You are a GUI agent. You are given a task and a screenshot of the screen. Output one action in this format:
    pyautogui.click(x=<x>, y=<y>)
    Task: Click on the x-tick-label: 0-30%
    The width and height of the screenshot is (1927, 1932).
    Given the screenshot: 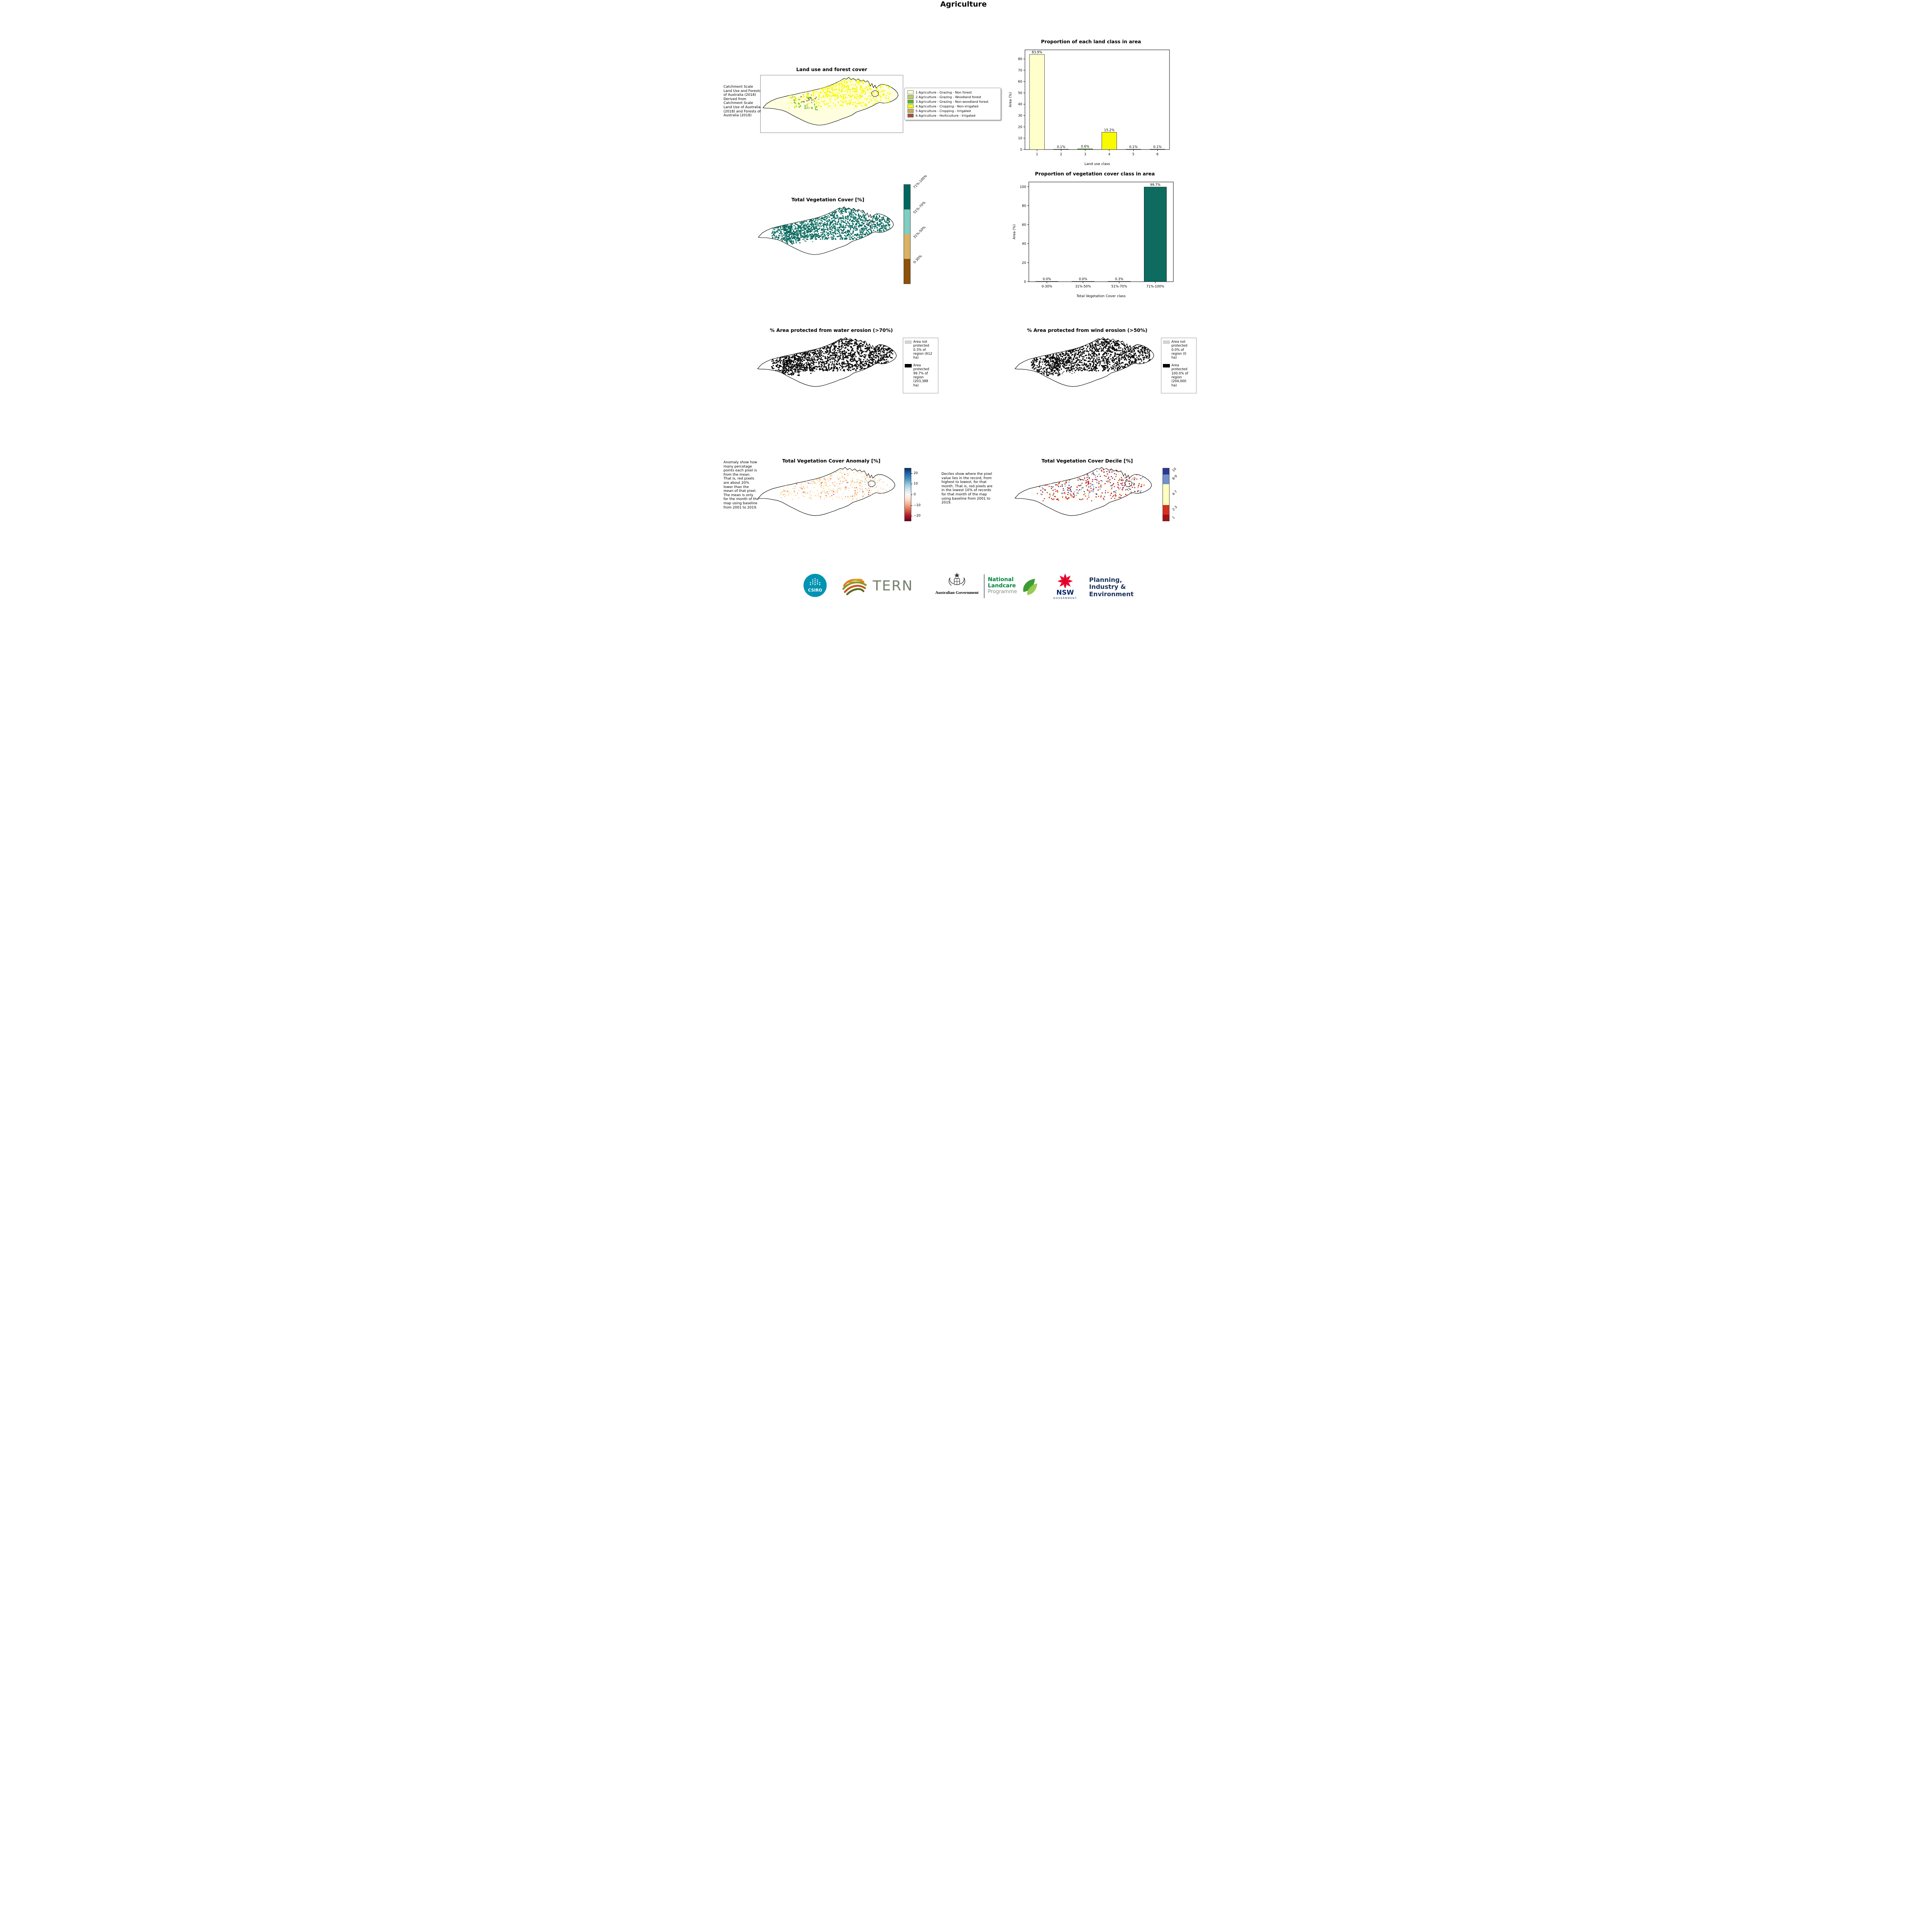 What is the action you would take?
    pyautogui.click(x=1047, y=287)
    